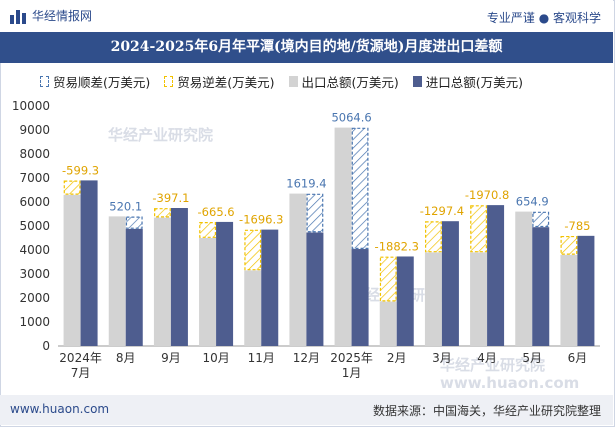 The height and width of the screenshot is (427, 615). Describe the element at coordinates (46, 346) in the screenshot. I see `y-tick-label: 0` at that location.